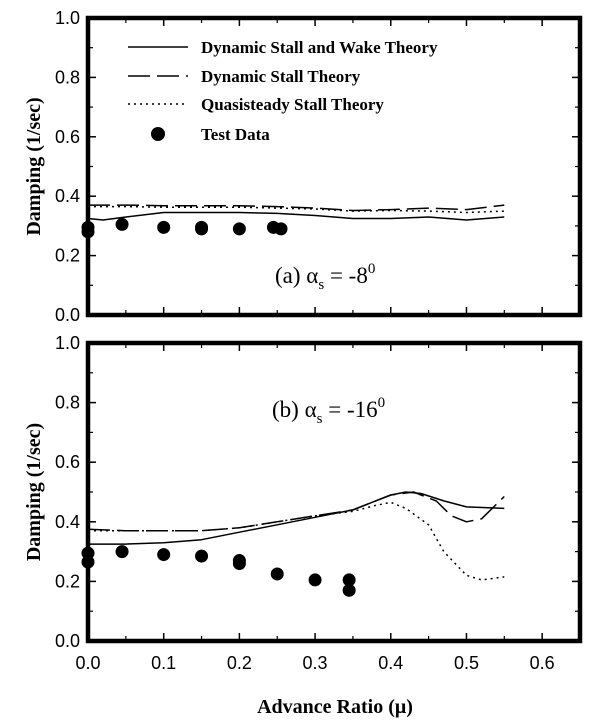  What do you see at coordinates (315, 663) in the screenshot?
I see `x-tick-label: 0.3` at bounding box center [315, 663].